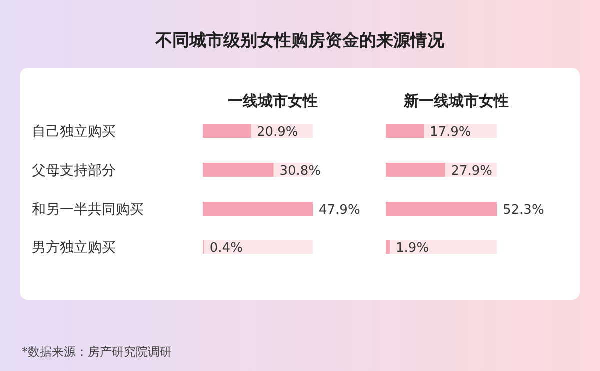  Describe the element at coordinates (74, 171) in the screenshot. I see `y-tick-label: 父母支持部分` at that location.